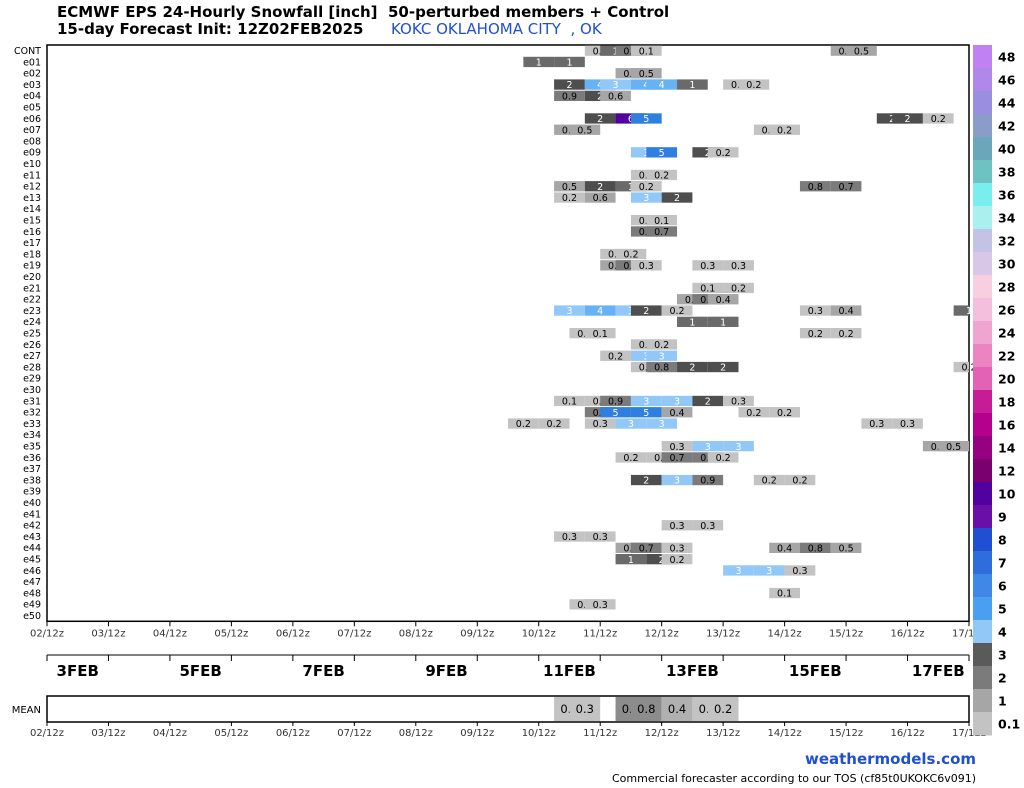 The image size is (1024, 788). Describe the element at coordinates (890, 759) in the screenshot. I see `site-credit: weathermodels.com` at that location.